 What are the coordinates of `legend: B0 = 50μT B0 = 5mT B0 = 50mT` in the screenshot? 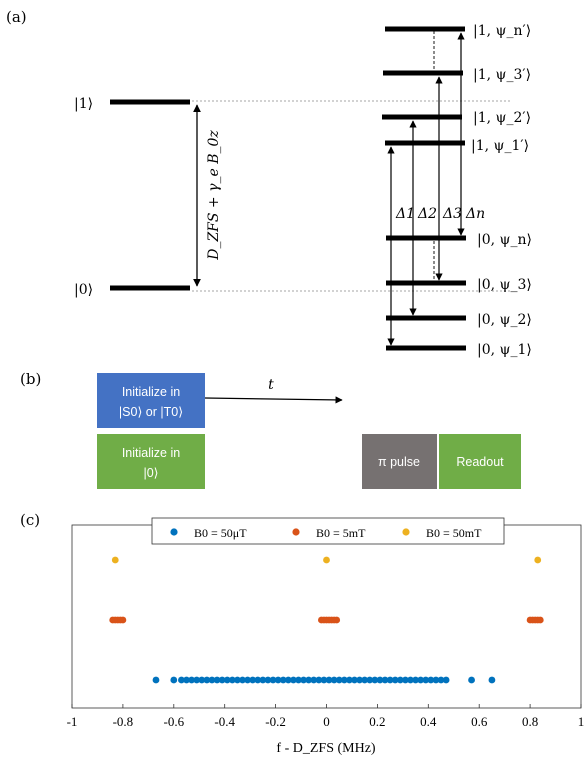 It's located at (328, 531).